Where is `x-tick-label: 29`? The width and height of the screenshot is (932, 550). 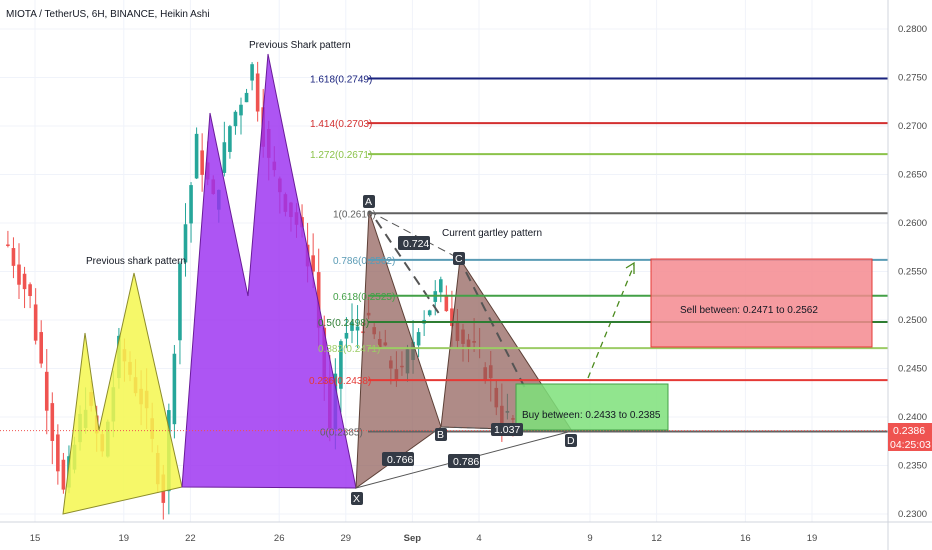
x-tick-label: 29 is located at coordinates (346, 538).